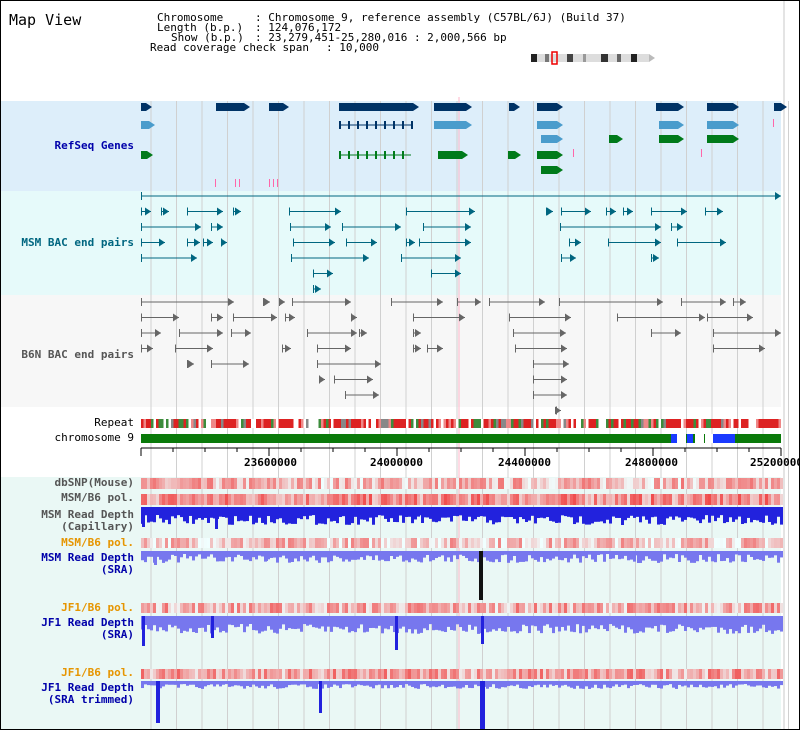 Image resolution: width=800 pixels, height=730 pixels. I want to click on show-range-value: : 23,279,451-25,280,016 : 2,000,566 bp, so click(381, 37).